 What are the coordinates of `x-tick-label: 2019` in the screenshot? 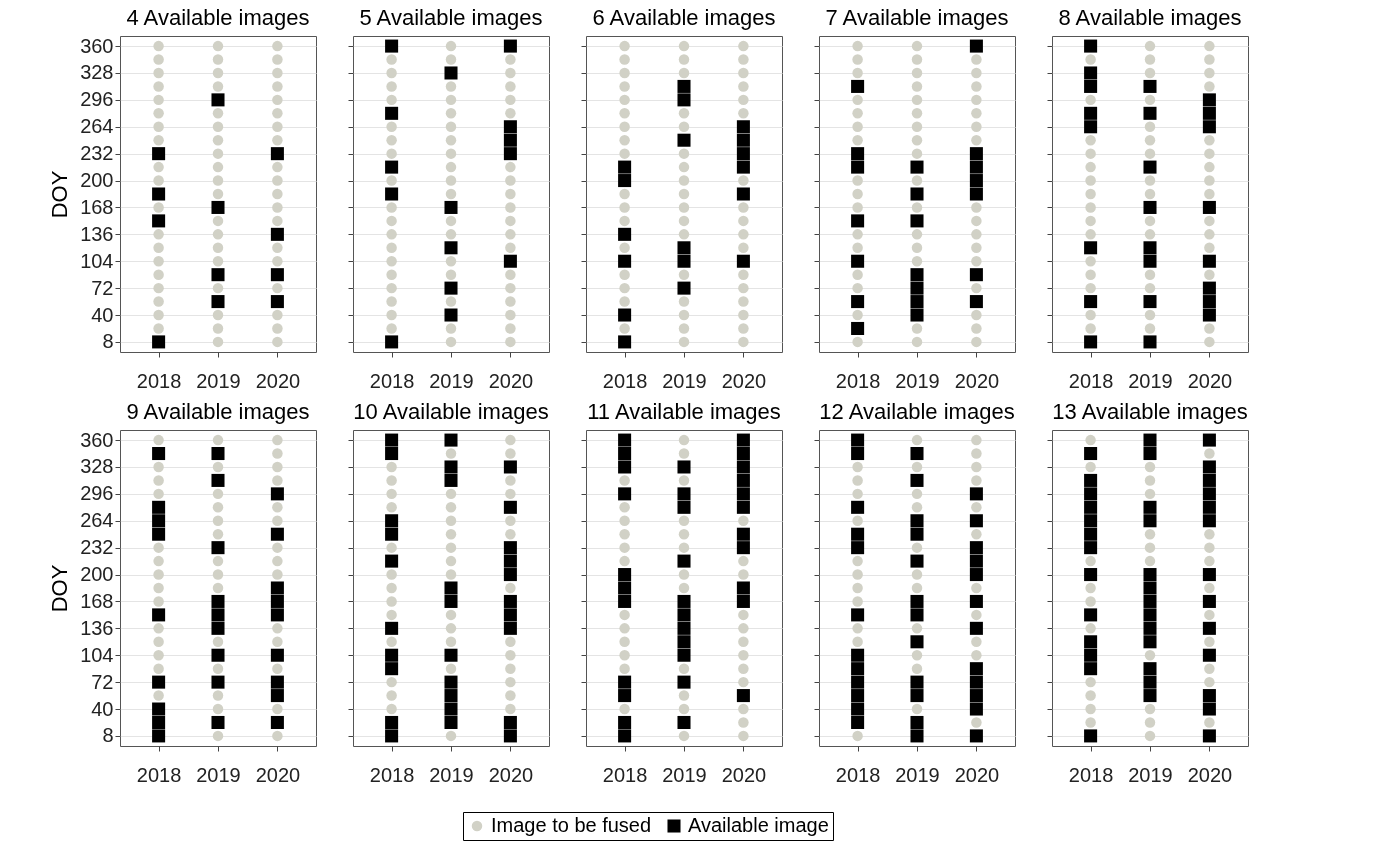 It's located at (684, 380).